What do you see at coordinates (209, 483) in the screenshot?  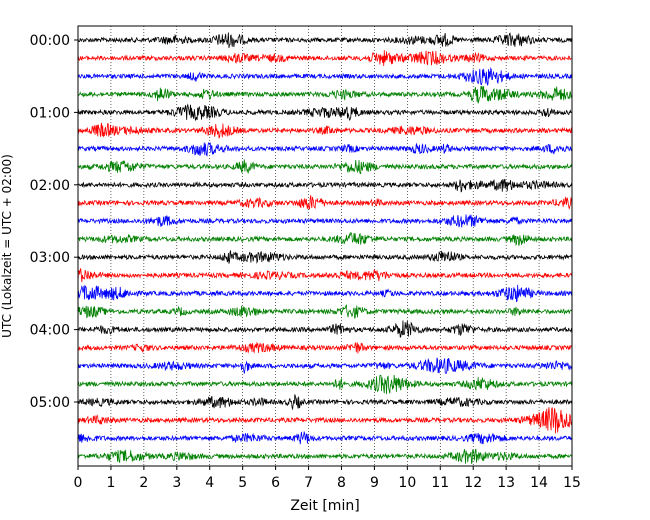 I see `x-tick-label: 4` at bounding box center [209, 483].